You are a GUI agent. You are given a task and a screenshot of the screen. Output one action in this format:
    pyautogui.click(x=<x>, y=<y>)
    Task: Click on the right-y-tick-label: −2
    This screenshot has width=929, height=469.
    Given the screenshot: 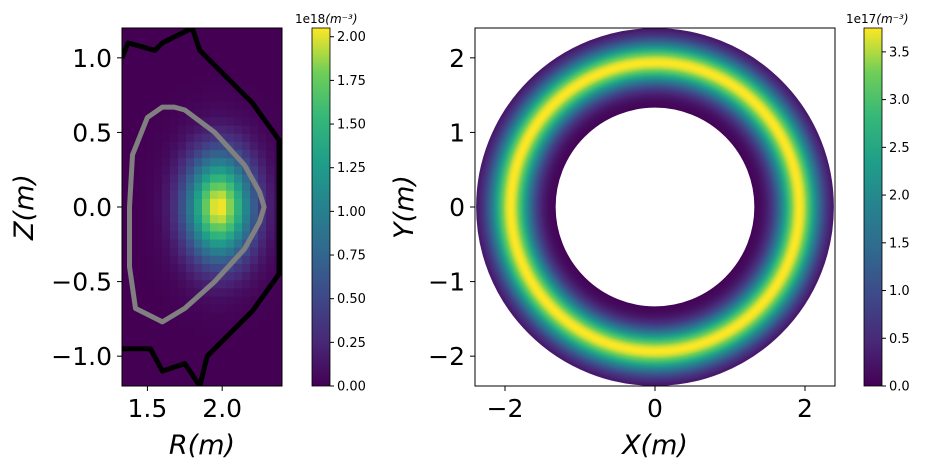 What is the action you would take?
    pyautogui.click(x=446, y=356)
    